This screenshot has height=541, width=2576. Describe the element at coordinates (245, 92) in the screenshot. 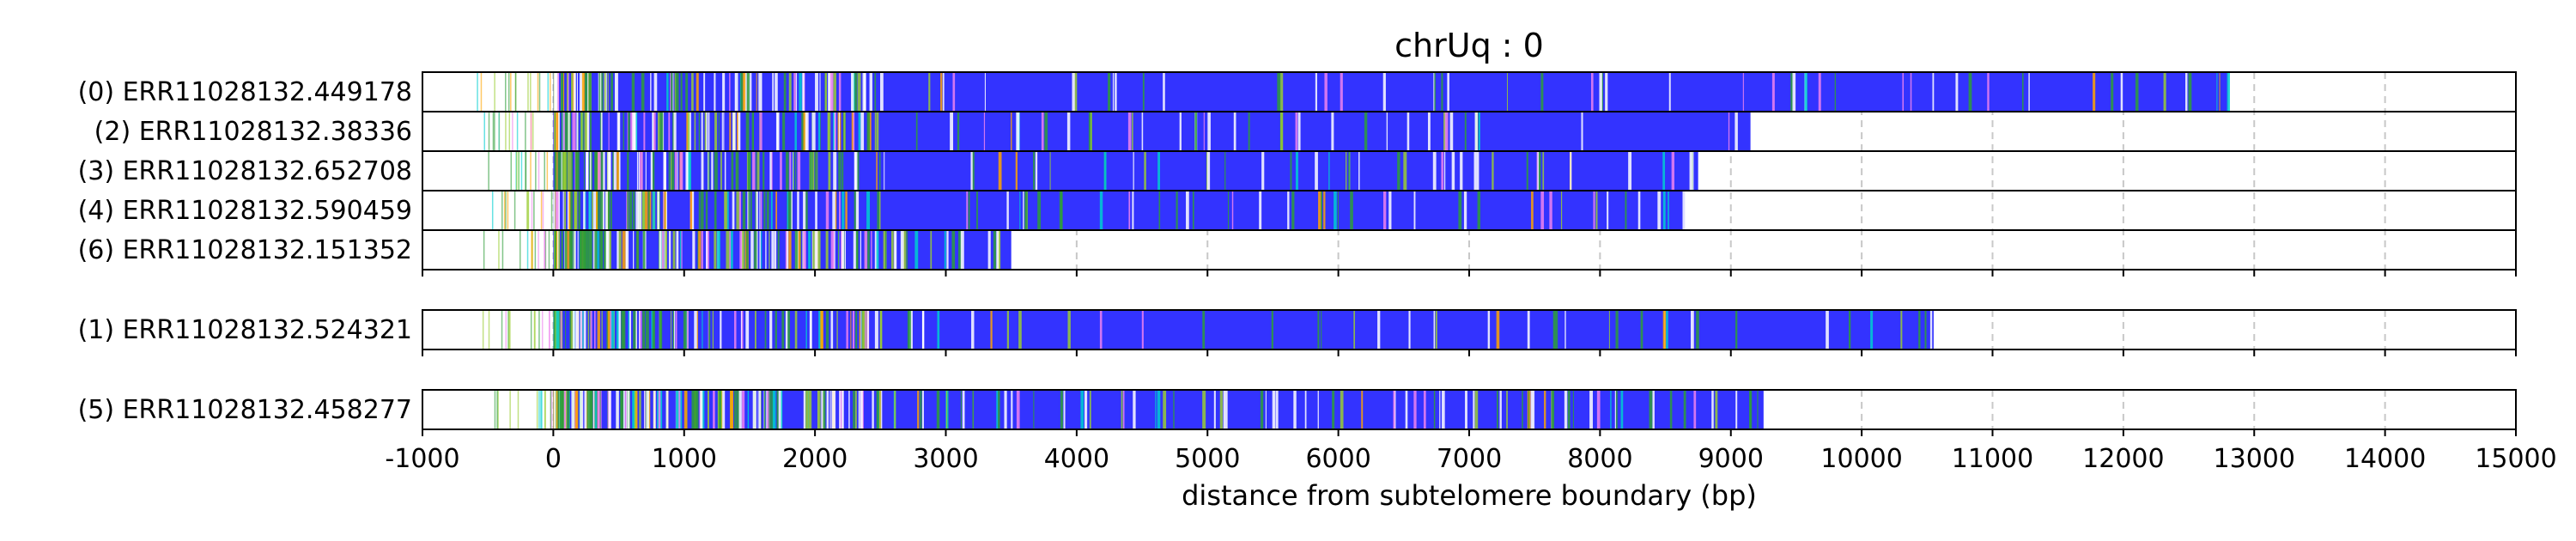

I see `read-label: (0) ERR11028132.449178` at that location.